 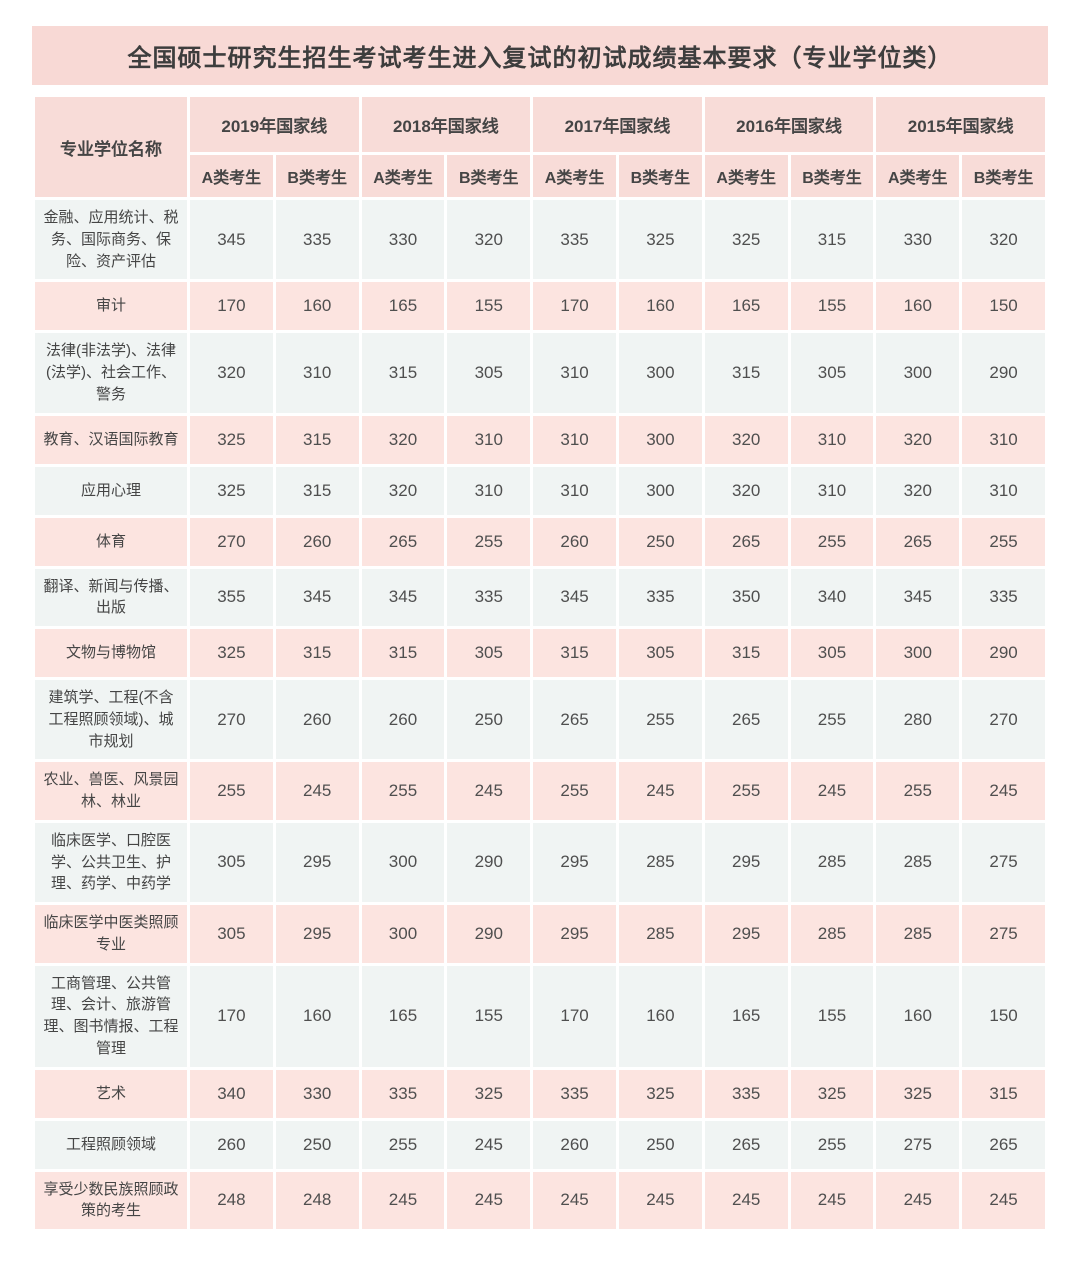 I want to click on score-cell: 340, so click(x=832, y=597).